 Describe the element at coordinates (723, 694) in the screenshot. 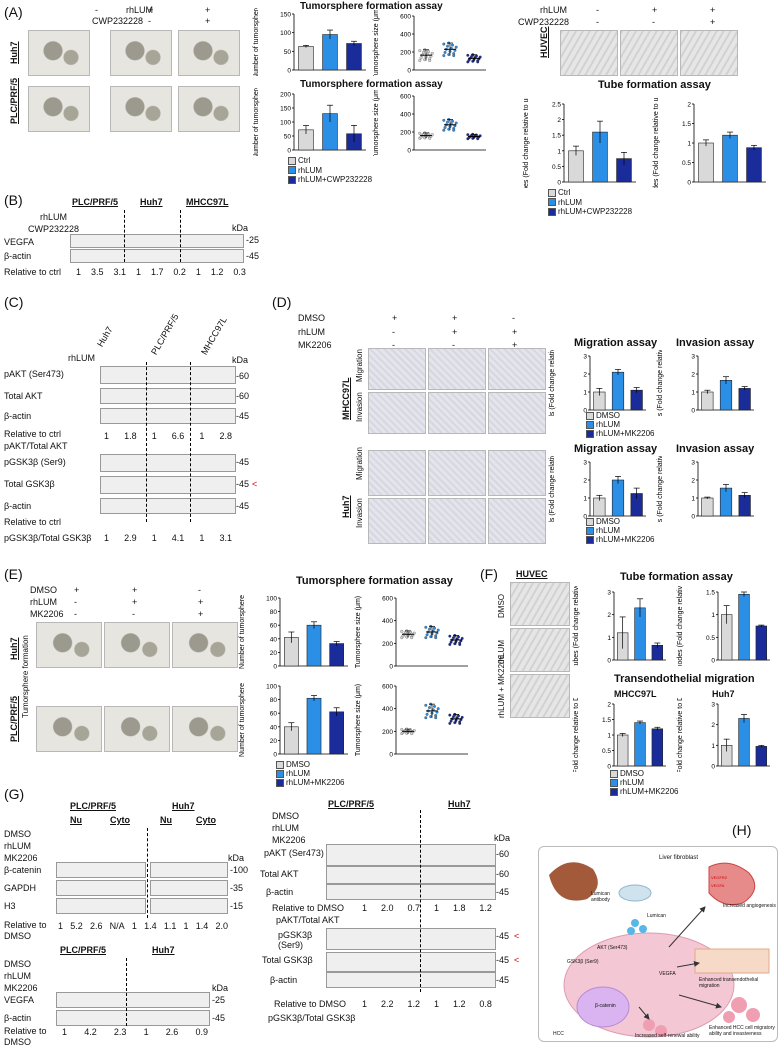

I see `cell-label: Huh7` at that location.